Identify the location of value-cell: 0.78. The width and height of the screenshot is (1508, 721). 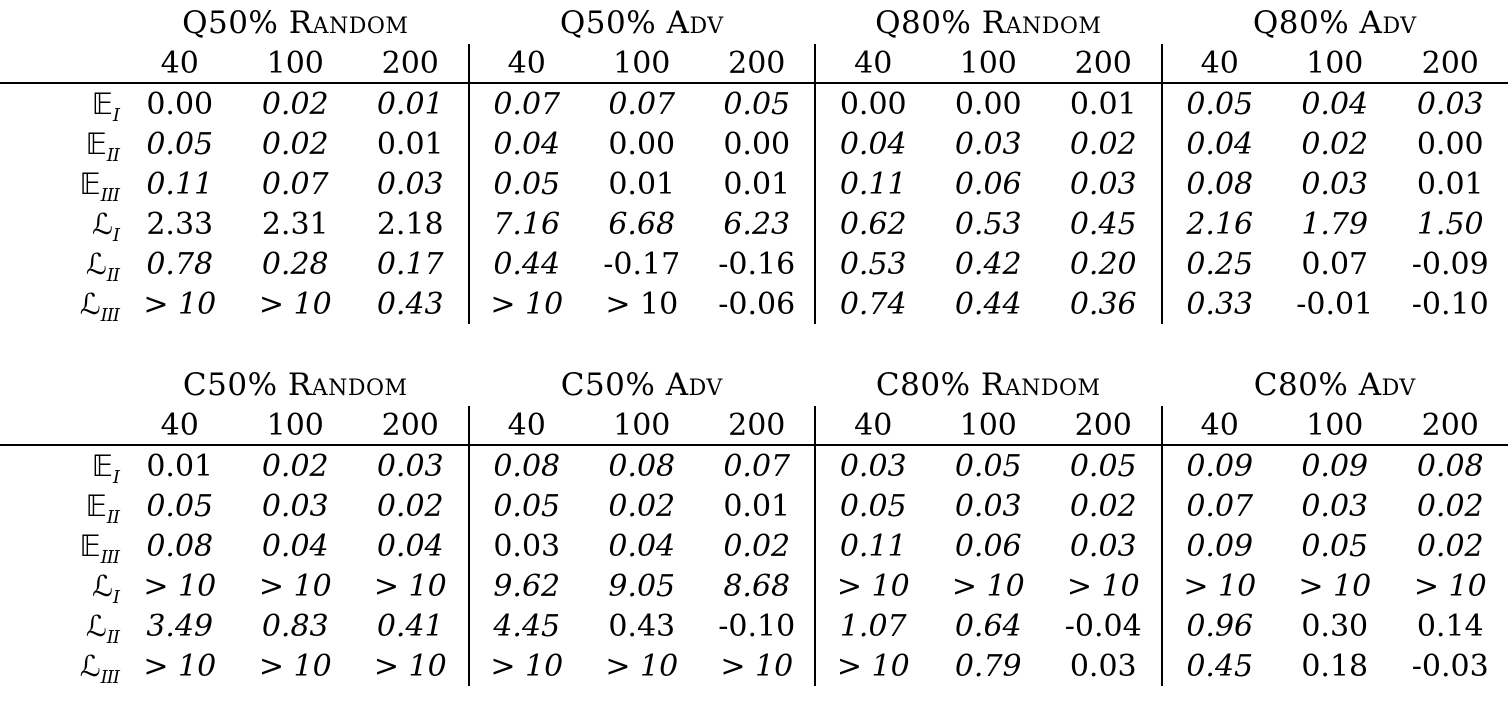
(180, 264).